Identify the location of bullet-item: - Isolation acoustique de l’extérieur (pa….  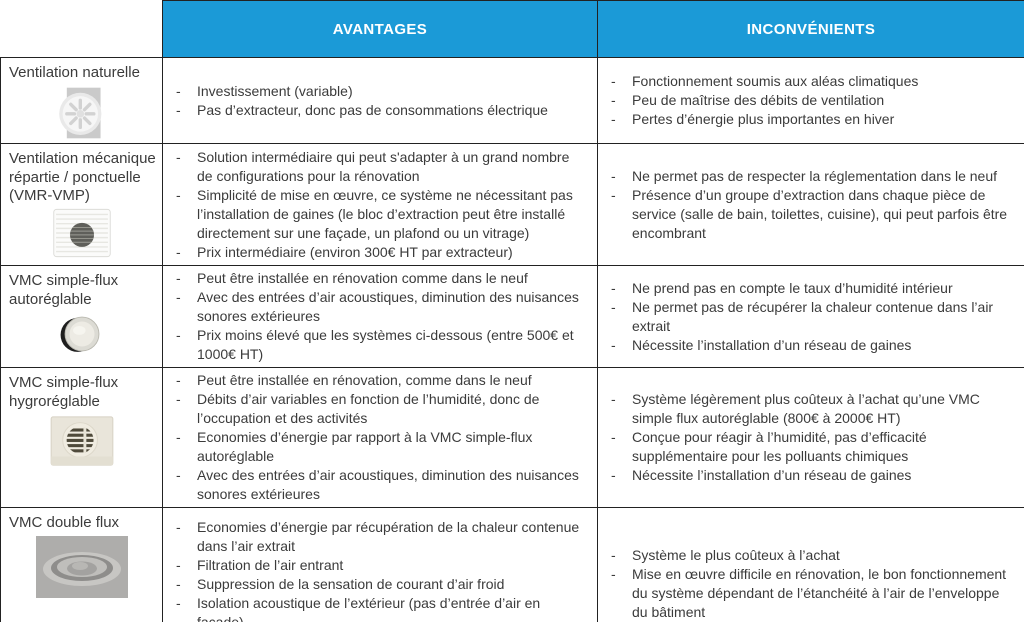
(380, 608).